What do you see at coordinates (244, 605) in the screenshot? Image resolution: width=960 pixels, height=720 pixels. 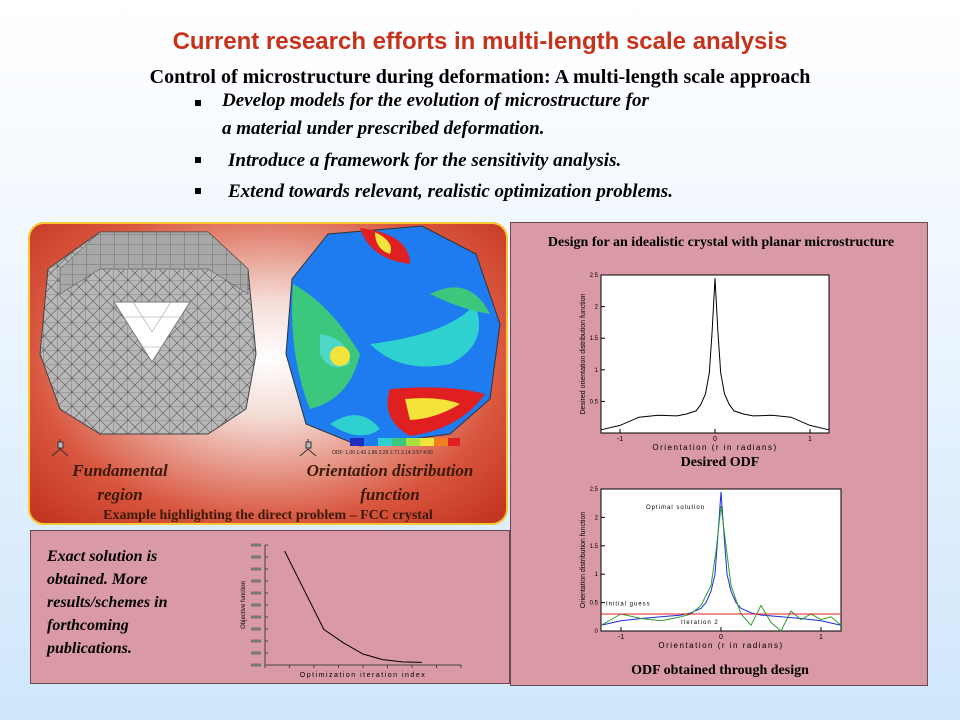 I see `y-axis-label: Objective function` at bounding box center [244, 605].